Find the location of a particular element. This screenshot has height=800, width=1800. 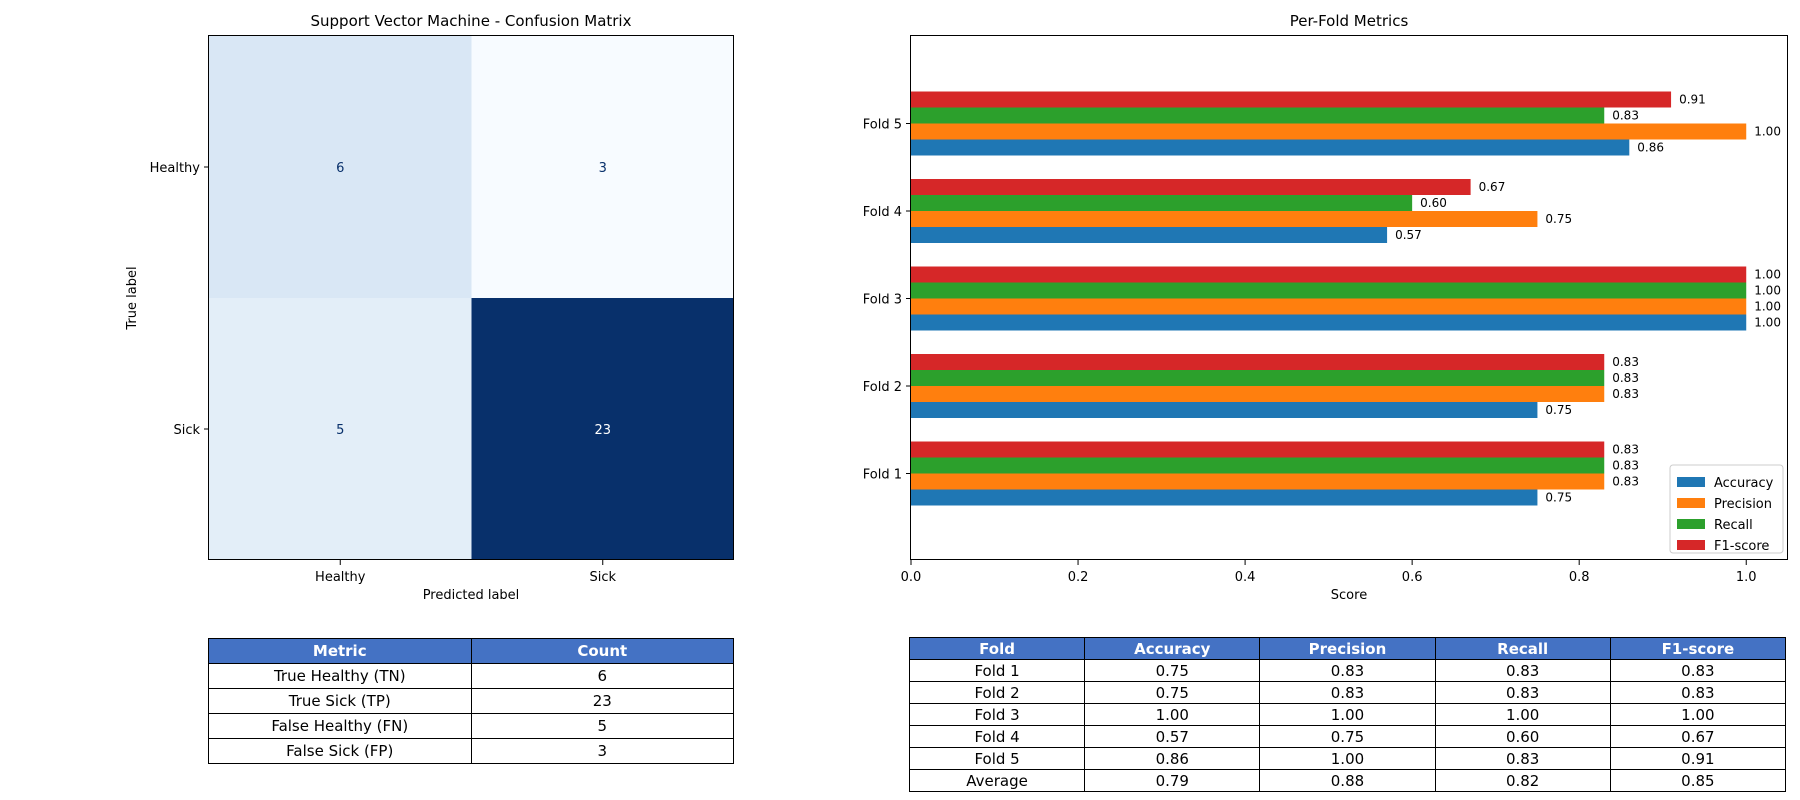

table-cell: 0.82 is located at coordinates (1522, 780).